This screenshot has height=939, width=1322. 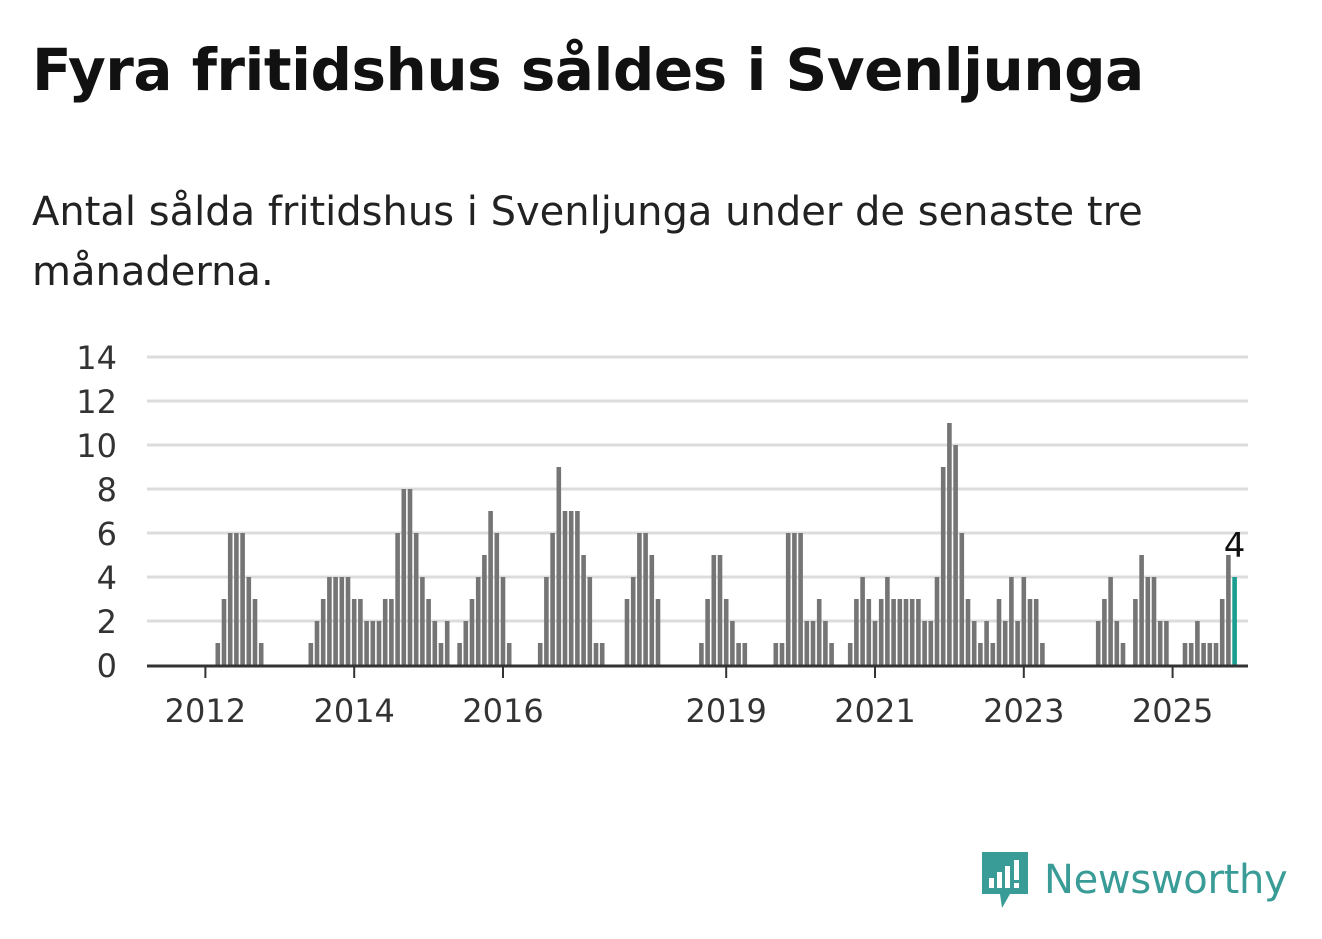 I want to click on x-tick-label: 2021, so click(x=874, y=711).